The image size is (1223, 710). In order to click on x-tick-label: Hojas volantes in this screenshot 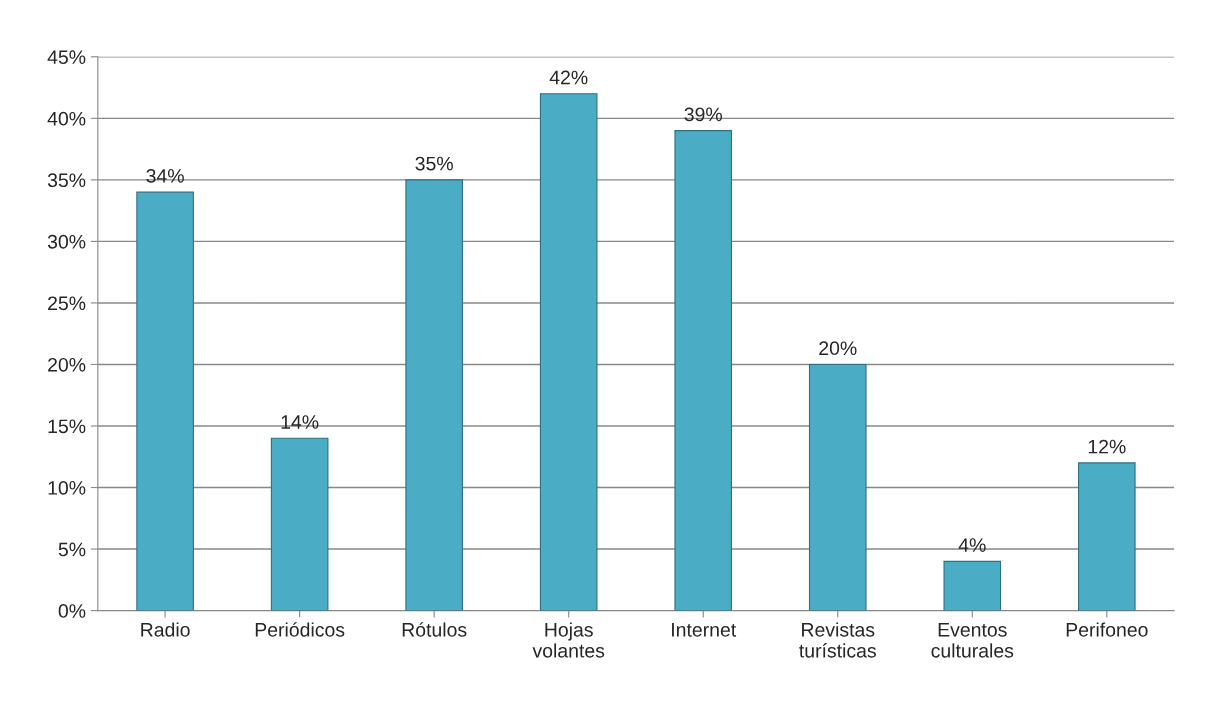, I will do `click(568, 640)`.